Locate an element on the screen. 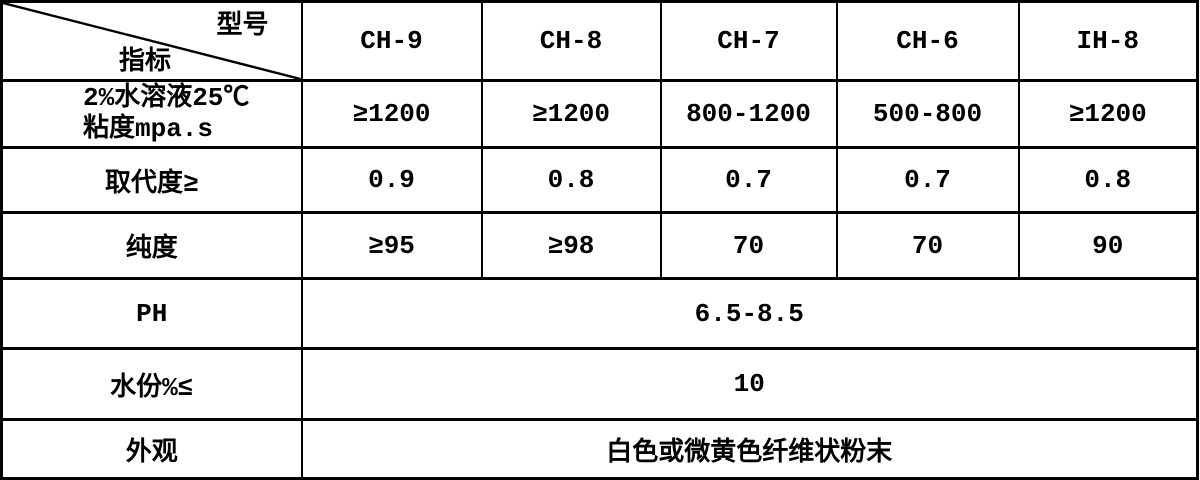 Image resolution: width=1200 pixels, height=480 pixels. substitution-row: 取代度≥ 0.9 0.8 0.7 0.7 0.8 is located at coordinates (599, 180).